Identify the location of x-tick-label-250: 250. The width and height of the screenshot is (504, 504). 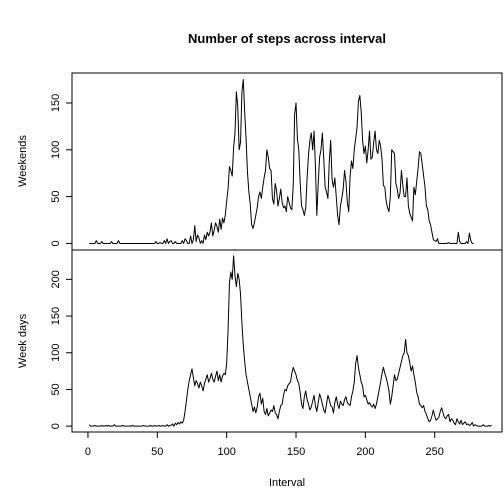
(435, 452).